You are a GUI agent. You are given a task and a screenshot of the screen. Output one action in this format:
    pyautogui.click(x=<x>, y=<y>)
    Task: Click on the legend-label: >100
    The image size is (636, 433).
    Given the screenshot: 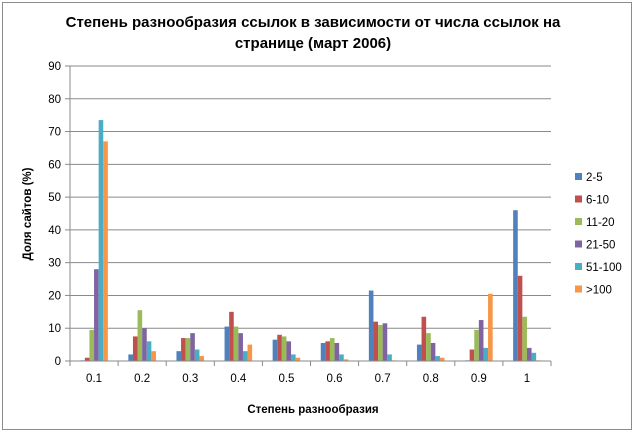 What is the action you would take?
    pyautogui.click(x=599, y=291)
    